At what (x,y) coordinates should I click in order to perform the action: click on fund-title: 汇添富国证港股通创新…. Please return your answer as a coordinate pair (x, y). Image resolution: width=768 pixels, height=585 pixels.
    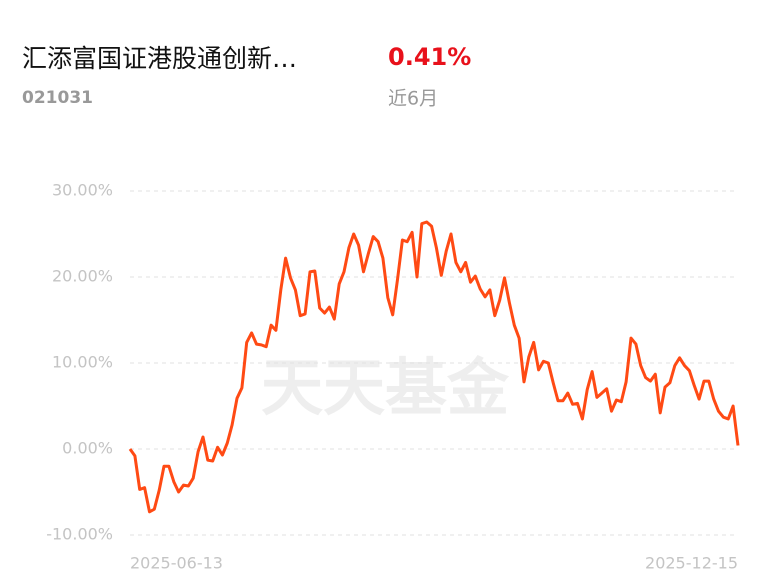
    Looking at the image, I should click on (159, 58).